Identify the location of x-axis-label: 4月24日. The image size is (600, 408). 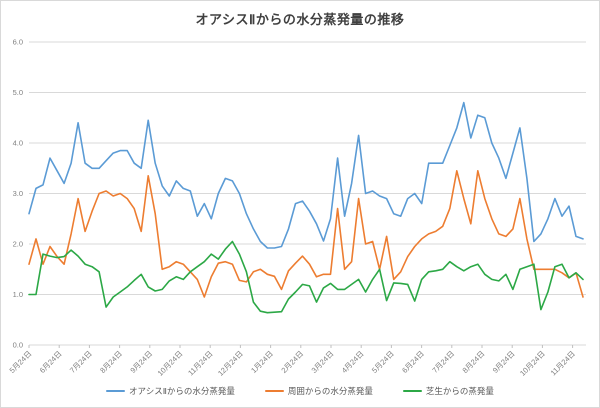
(353, 362).